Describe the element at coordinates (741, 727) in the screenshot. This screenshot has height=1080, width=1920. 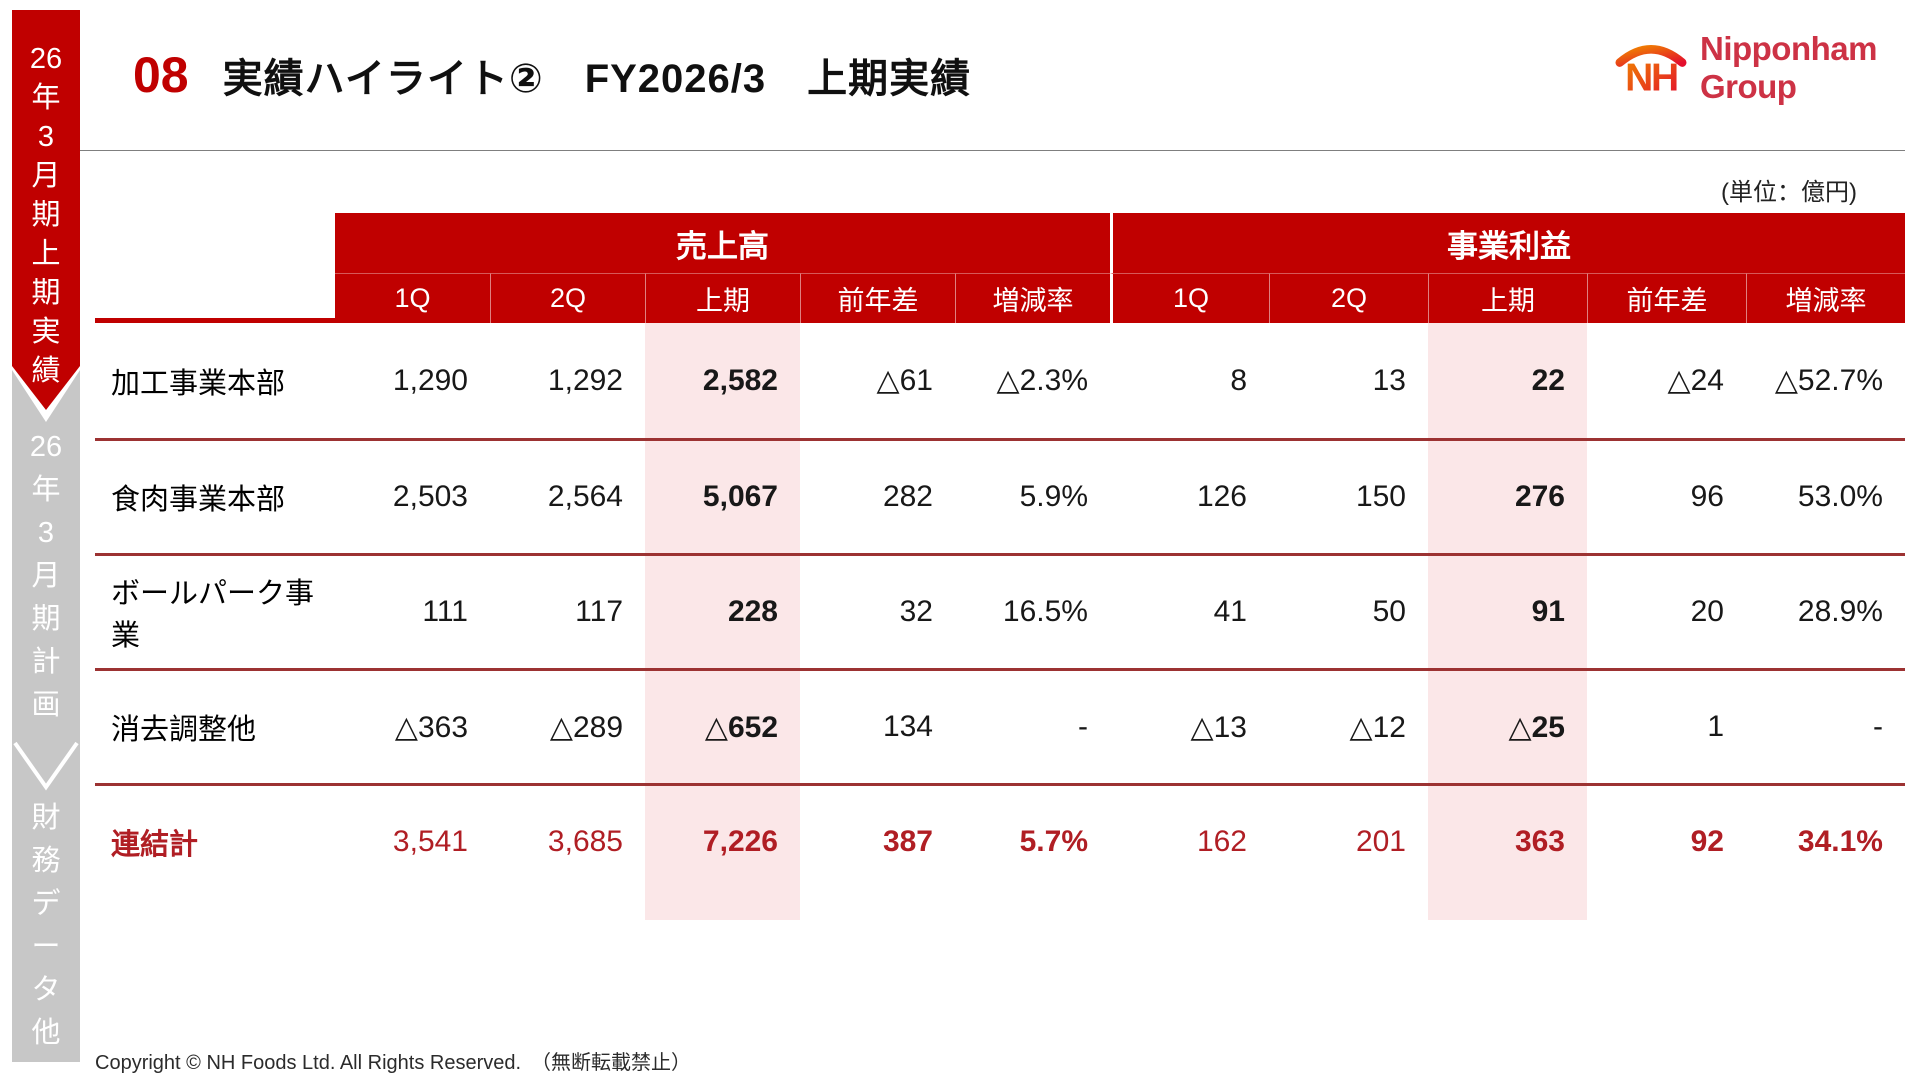
I see `cell-sales-h1: △652` at that location.